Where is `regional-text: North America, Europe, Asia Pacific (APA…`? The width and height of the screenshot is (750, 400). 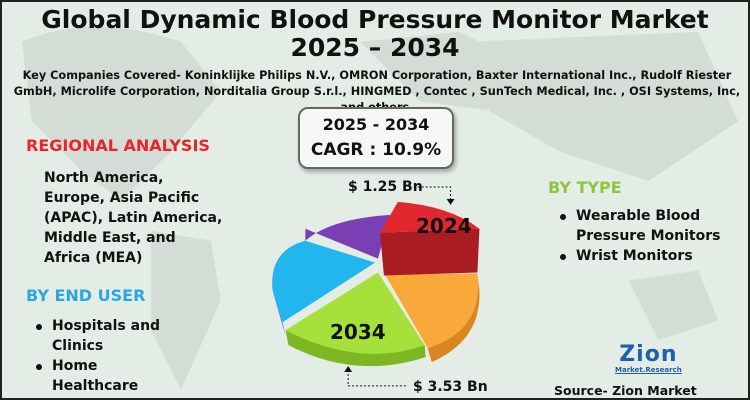
regional-text: North America, Europe, Asia Pacific (APA… is located at coordinates (133, 218).